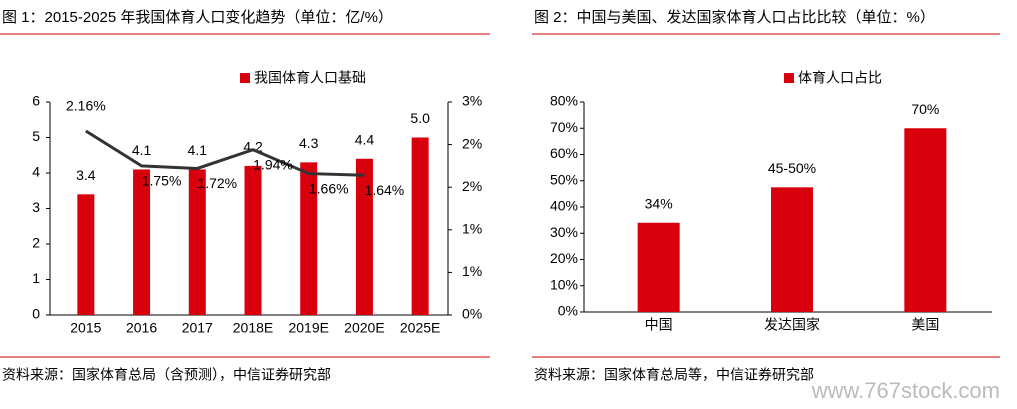  Describe the element at coordinates (85, 328) in the screenshot. I see `x-tick-label: 2015` at that location.